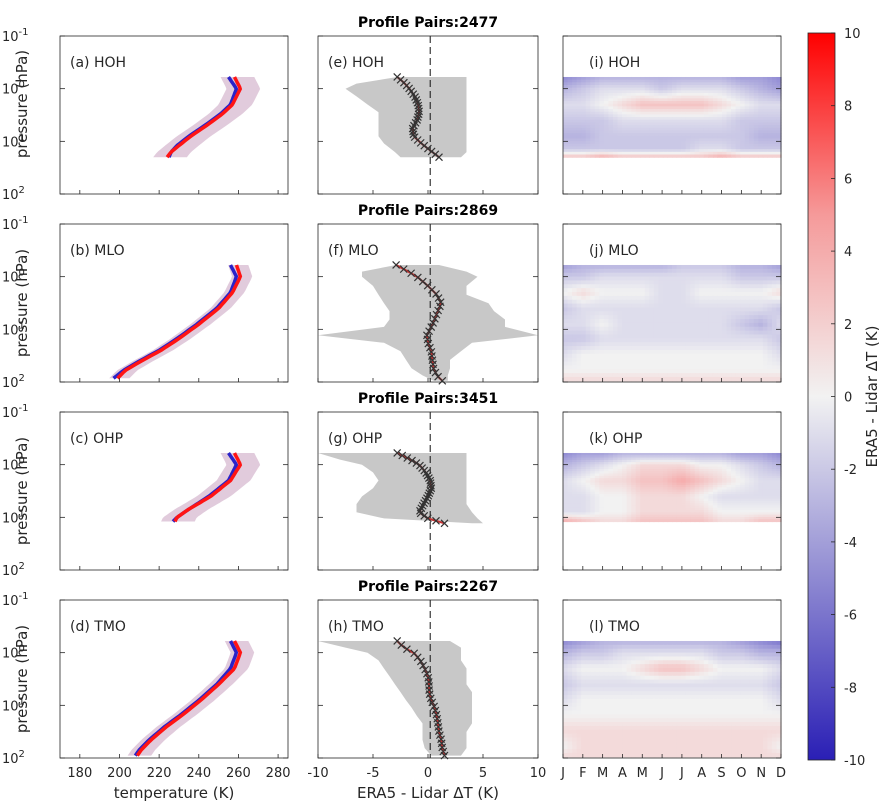  I want to click on y-tick-label: 102, so click(13, 382).